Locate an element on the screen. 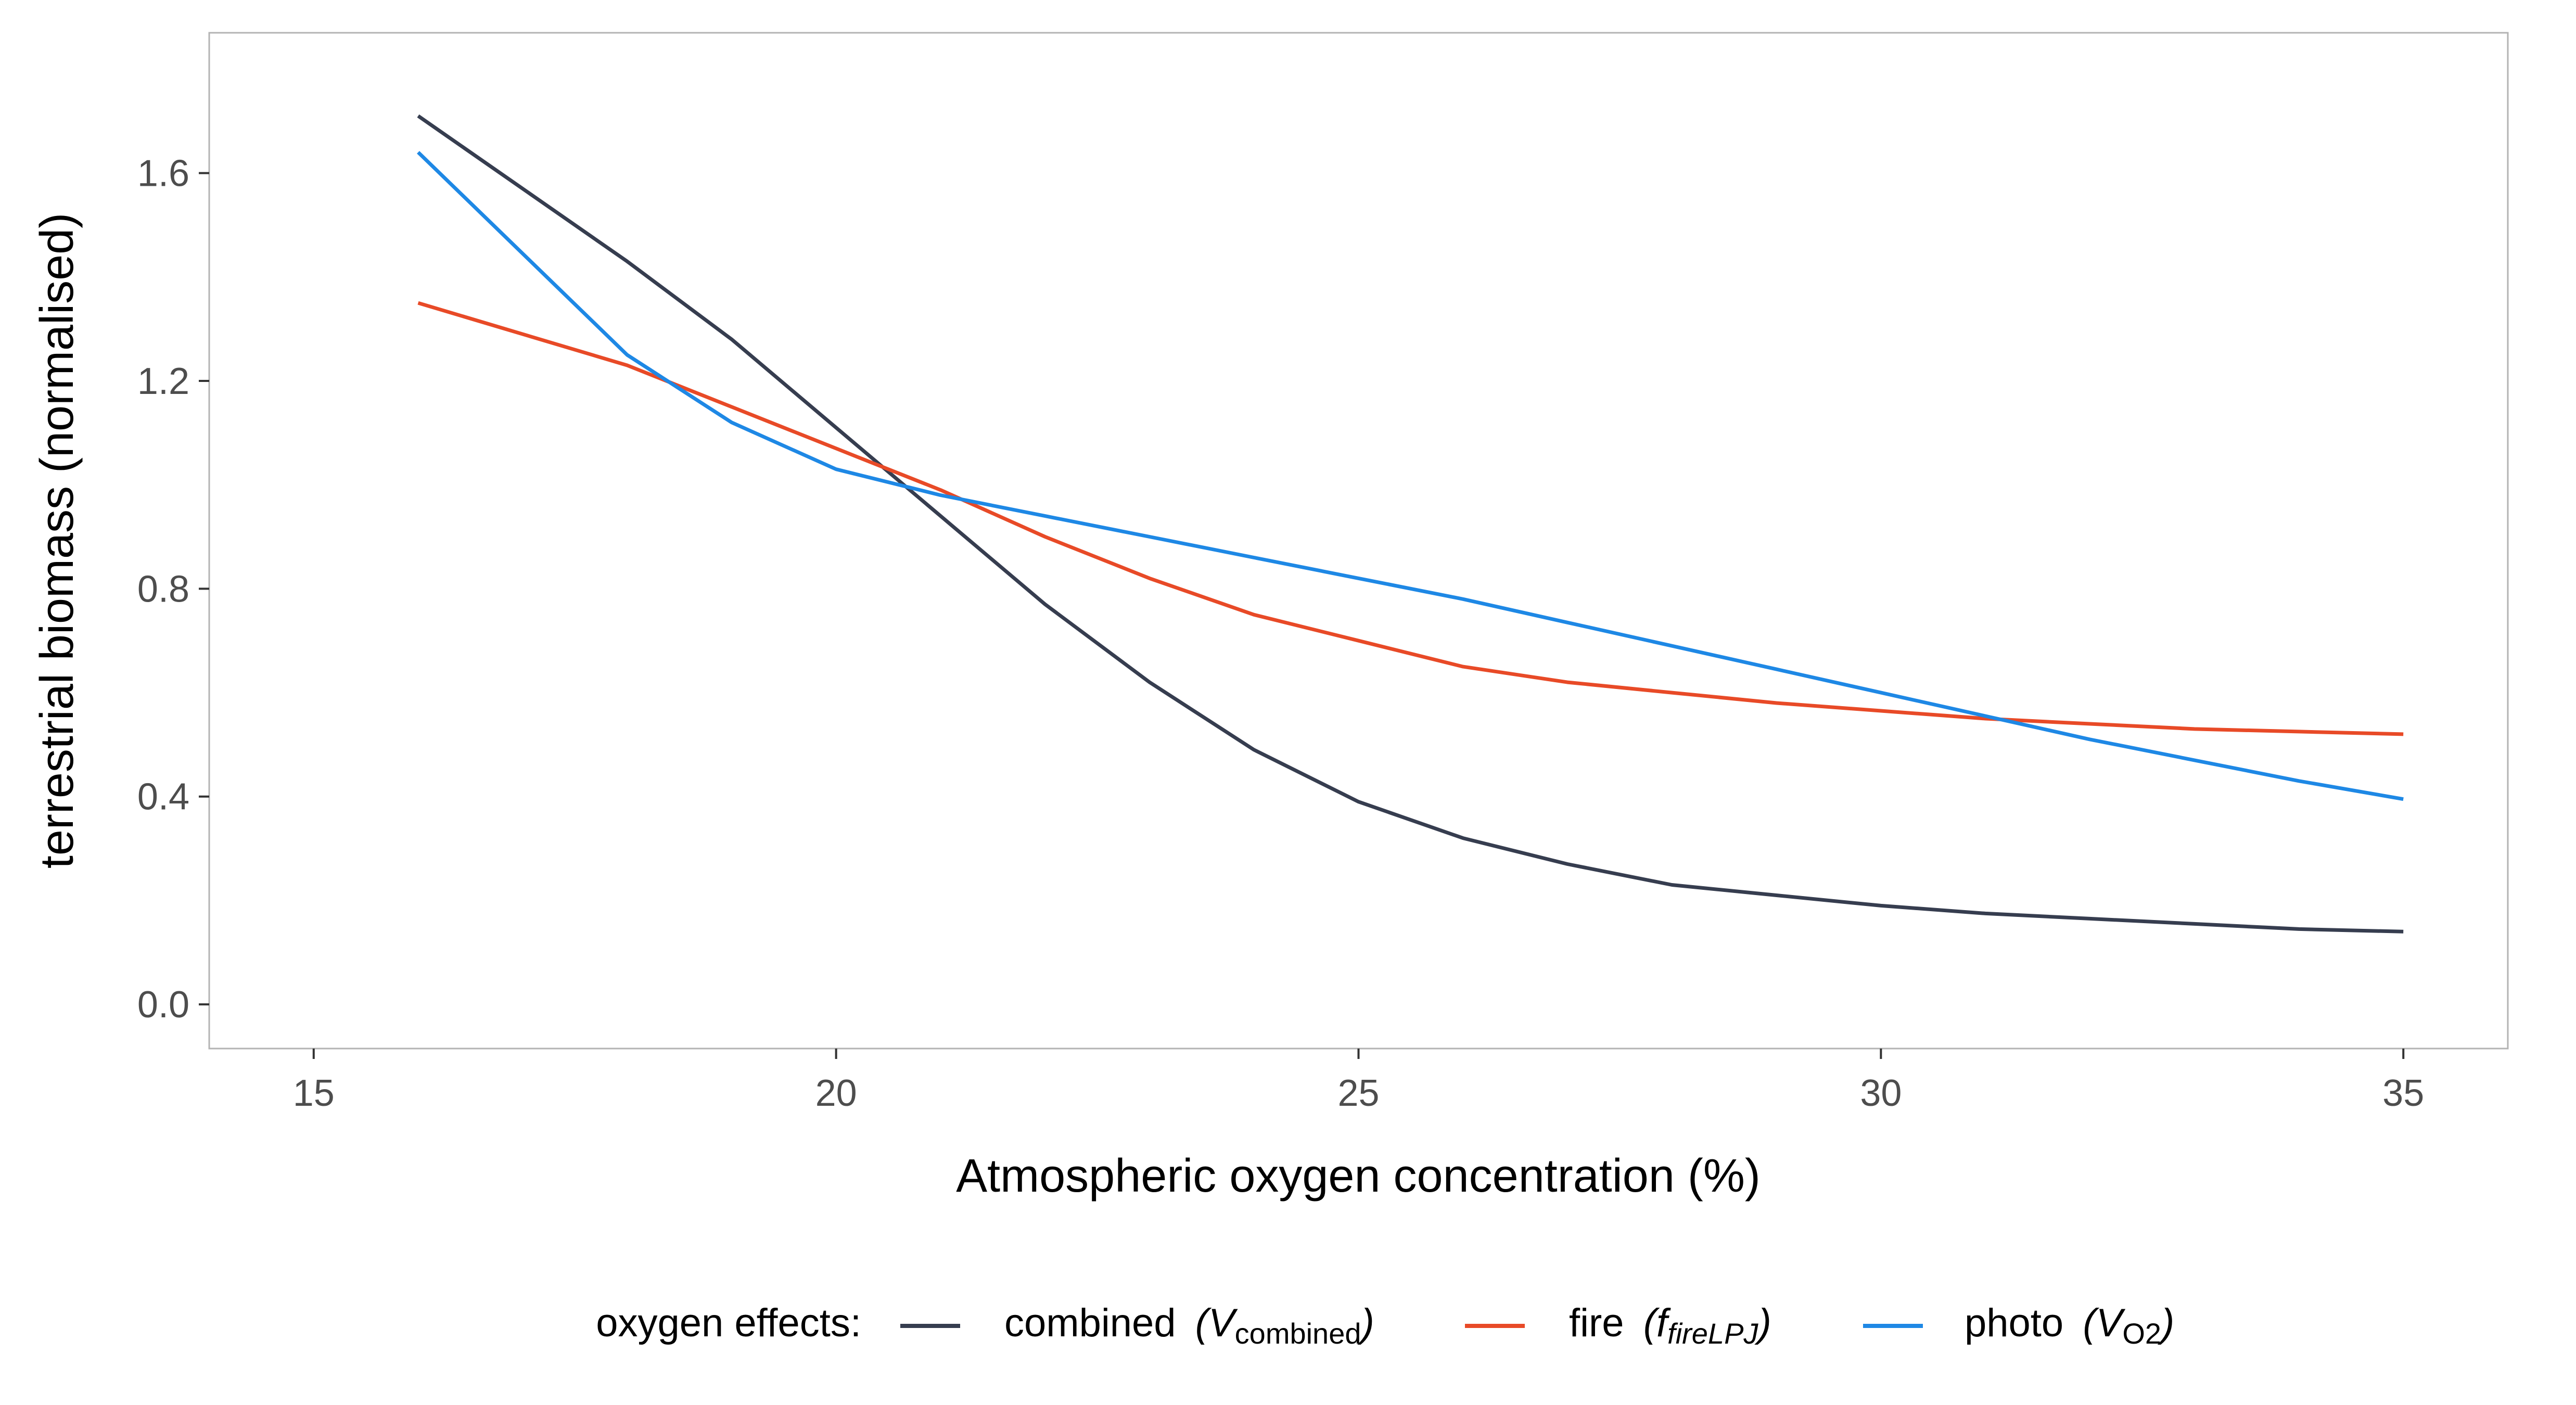 The height and width of the screenshot is (1405, 2576). x-axis-title: Atmospheric oxygen concentration (%) is located at coordinates (1358, 1176).